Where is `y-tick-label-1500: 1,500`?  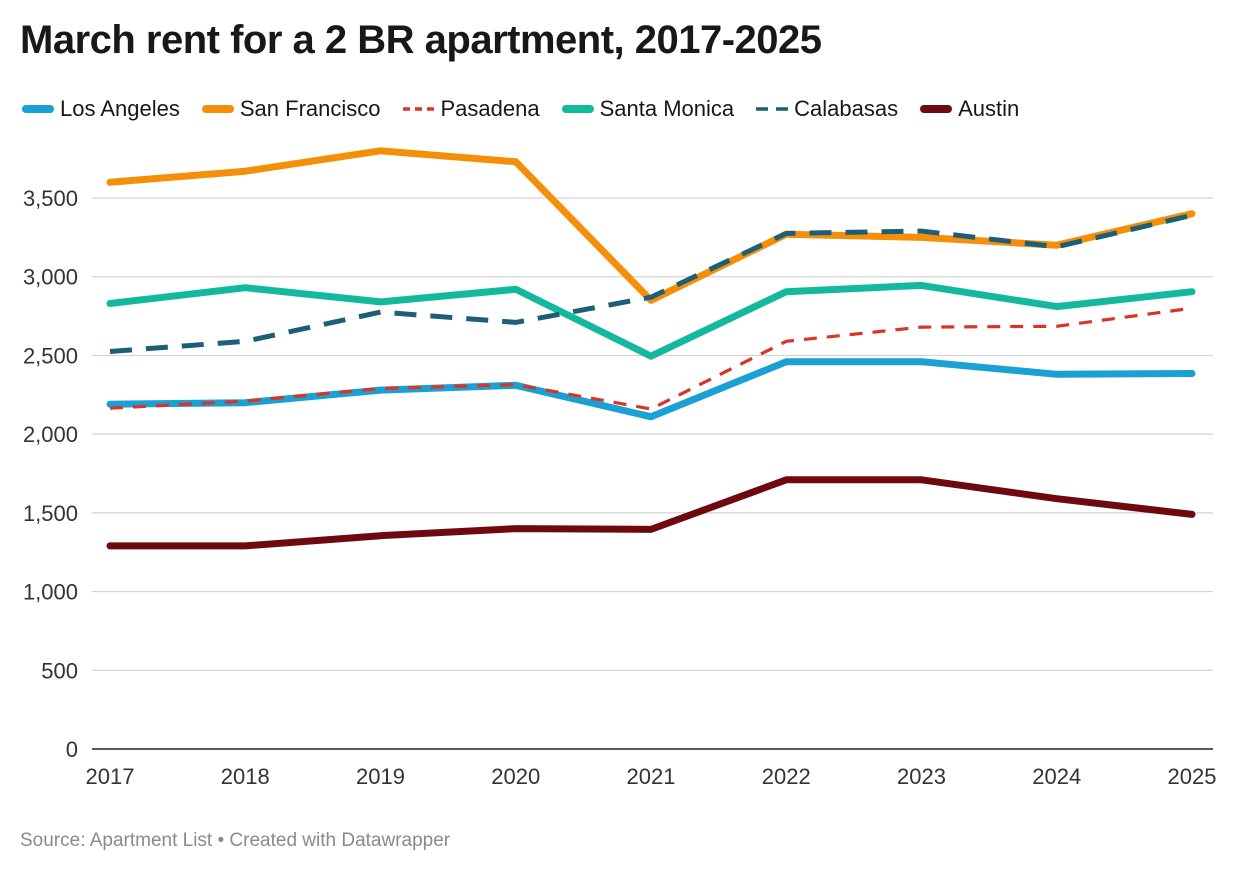
y-tick-label-1500: 1,500 is located at coordinates (50, 513).